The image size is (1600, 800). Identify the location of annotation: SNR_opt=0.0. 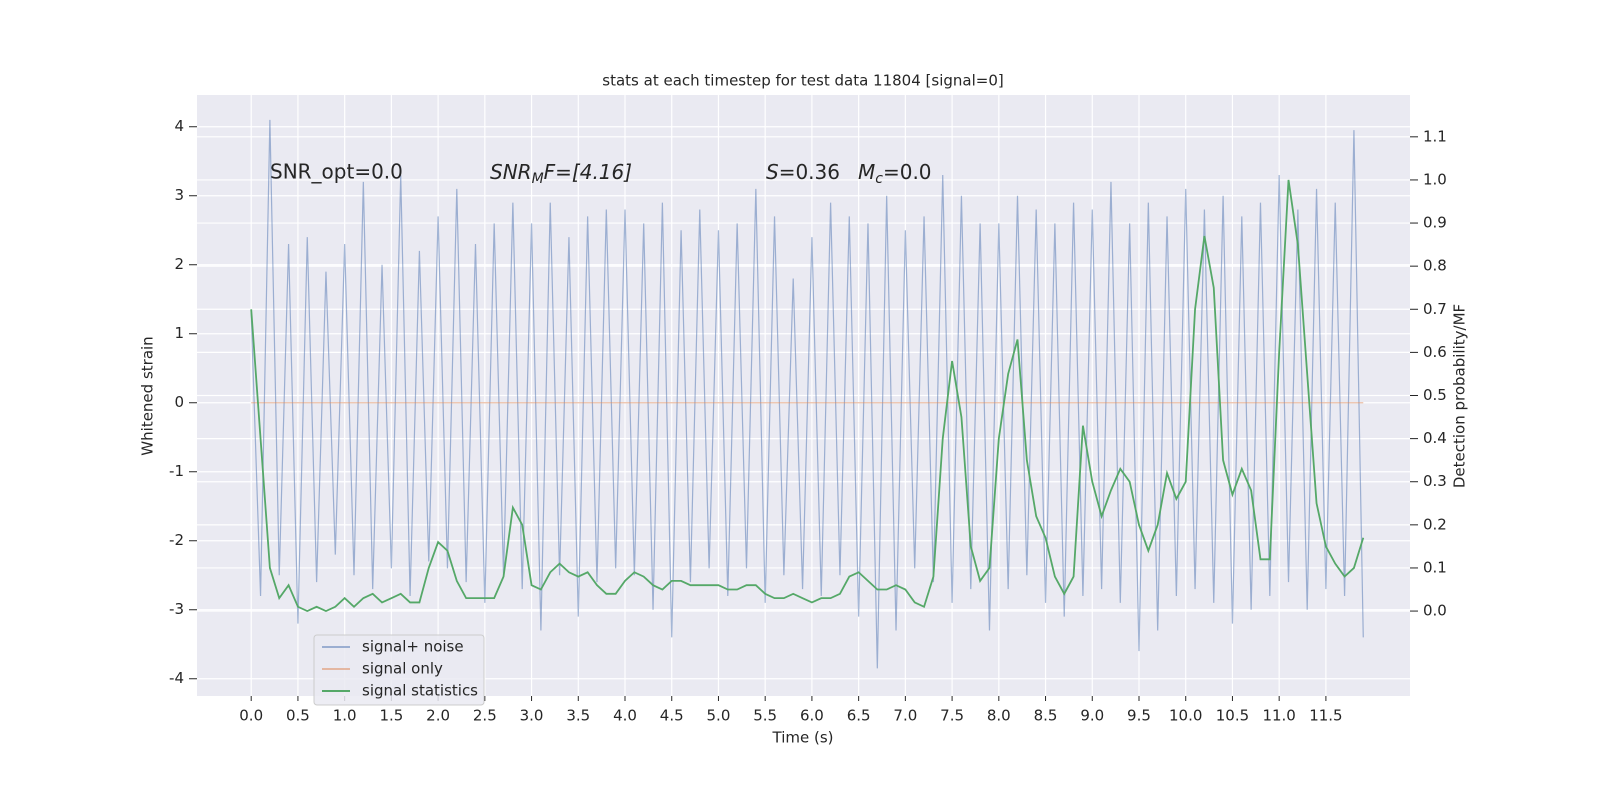
(336, 172).